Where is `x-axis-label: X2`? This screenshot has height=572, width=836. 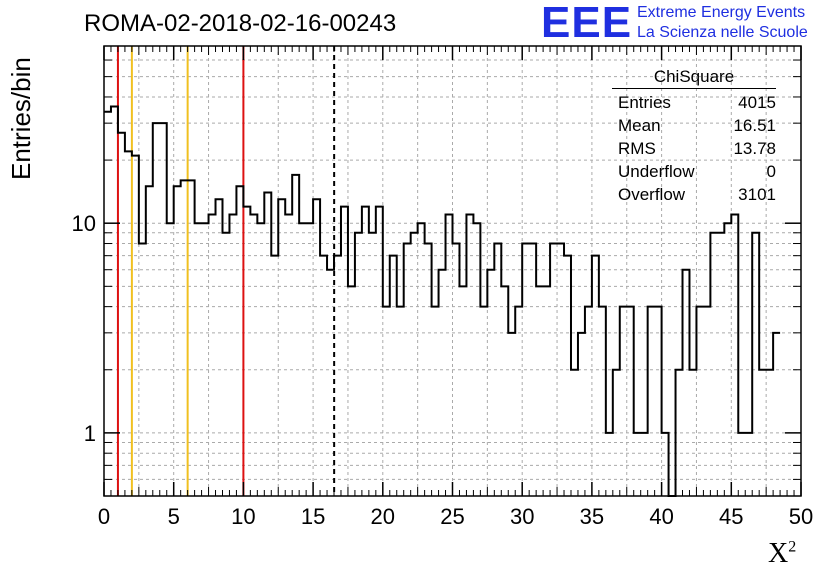 x-axis-label: X2 is located at coordinates (782, 553).